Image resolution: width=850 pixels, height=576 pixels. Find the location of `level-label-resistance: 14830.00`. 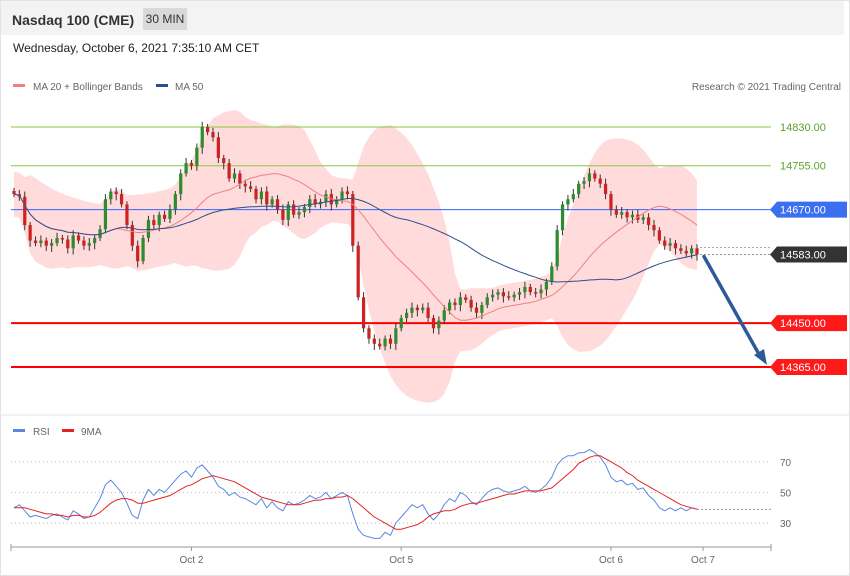

level-label-resistance: 14830.00 is located at coordinates (803, 128).